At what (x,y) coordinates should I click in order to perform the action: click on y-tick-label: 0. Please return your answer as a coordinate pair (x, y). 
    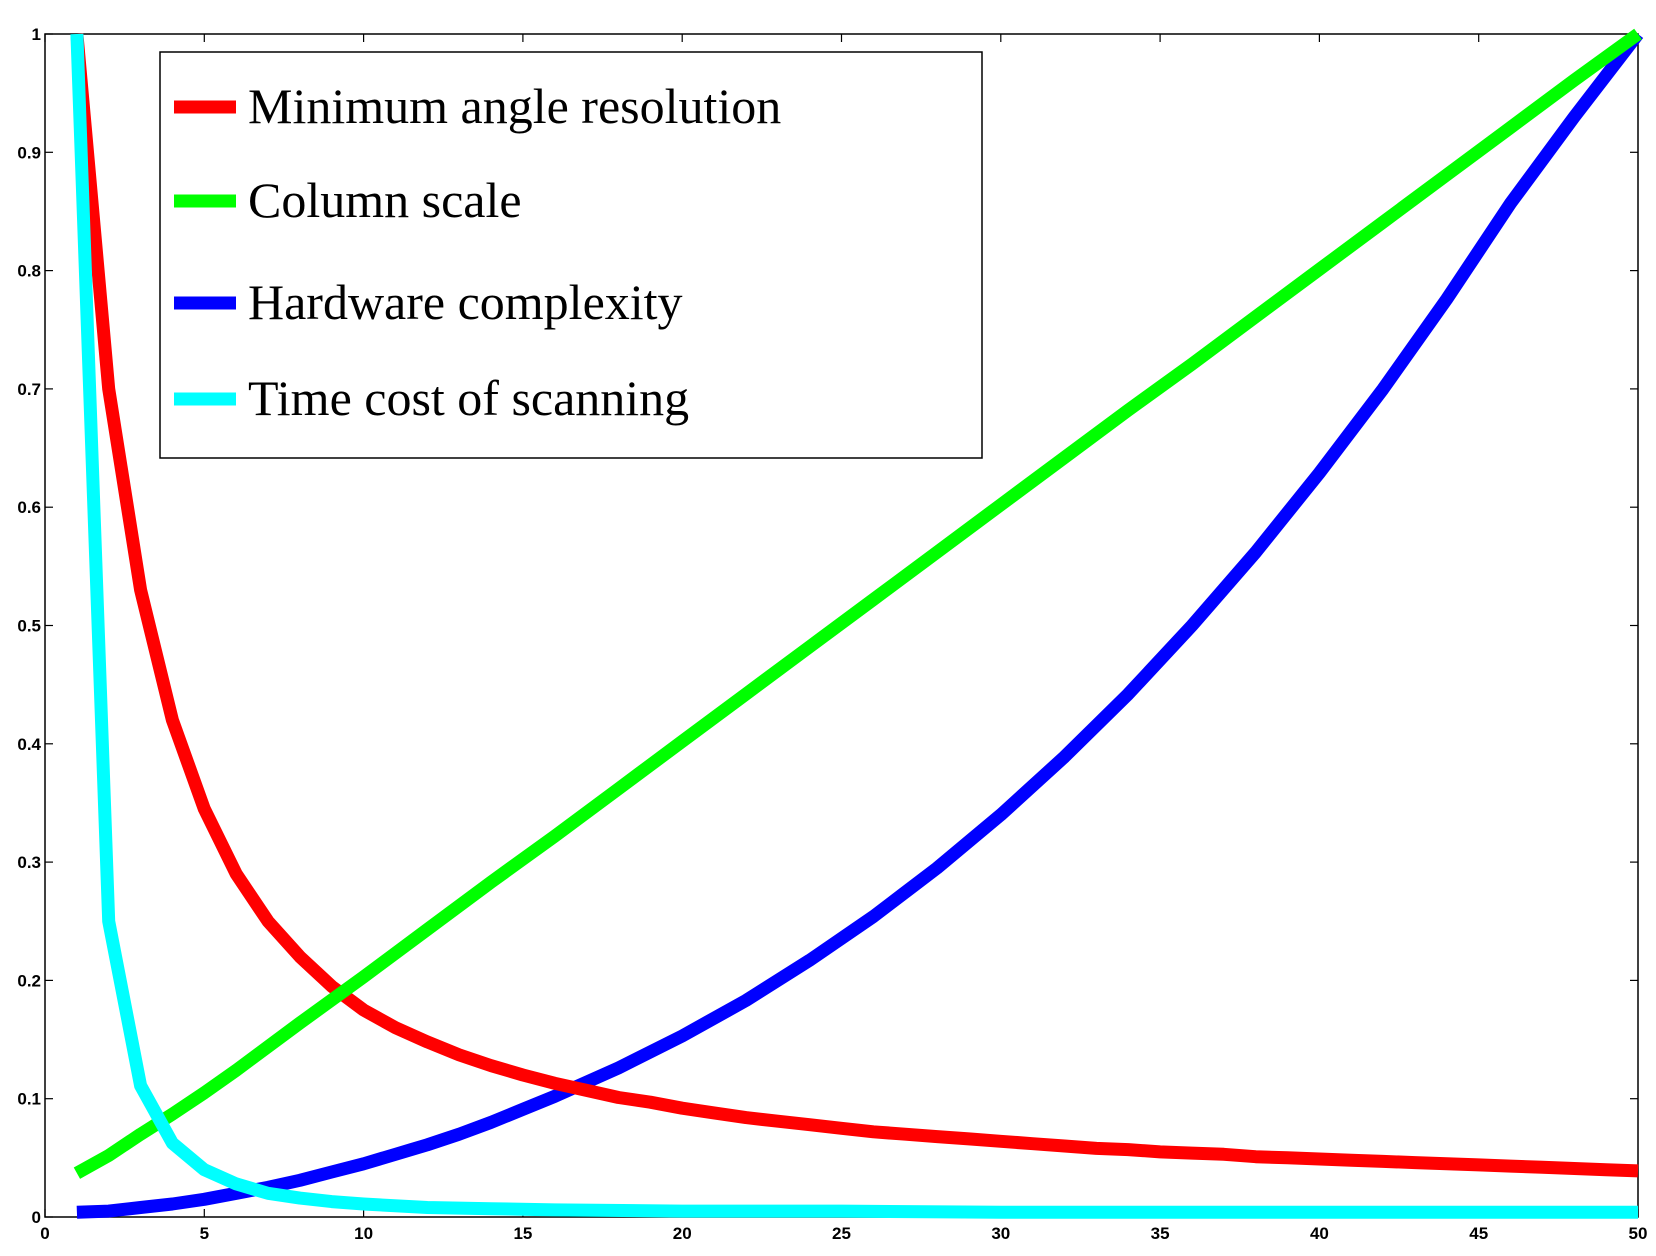
    Looking at the image, I should click on (36, 1217).